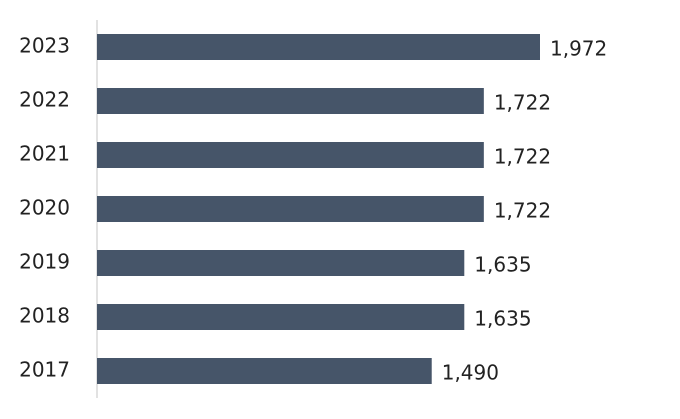 The width and height of the screenshot is (680, 419). Describe the element at coordinates (44, 370) in the screenshot. I see `y-tick-label: 2017` at that location.